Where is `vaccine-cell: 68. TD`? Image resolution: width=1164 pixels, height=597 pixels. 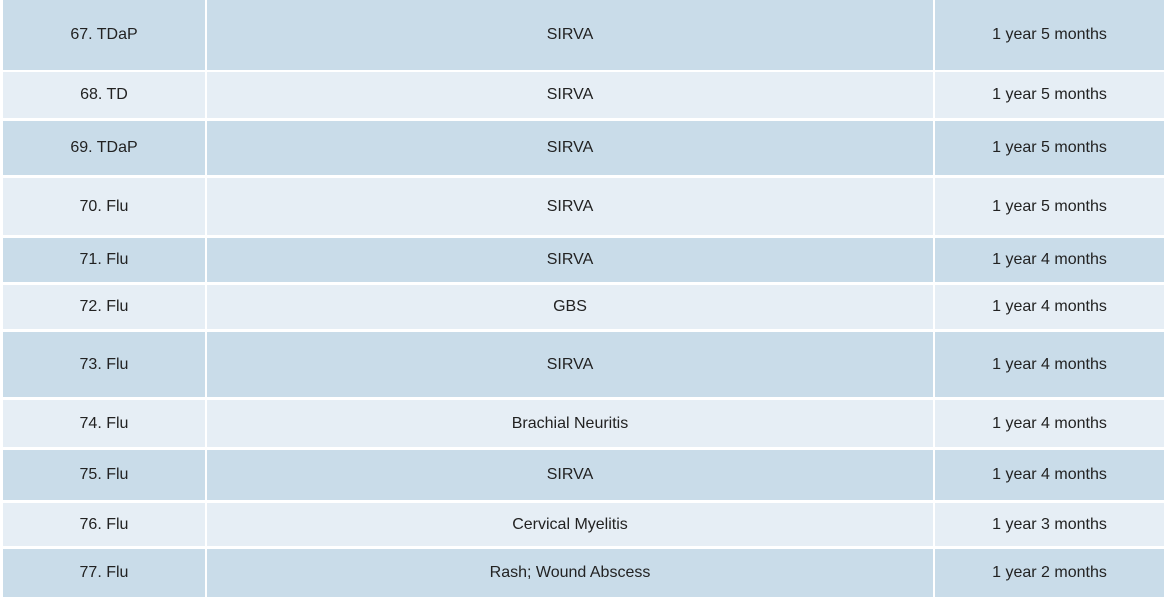
vaccine-cell: 68. TD is located at coordinates (104, 95).